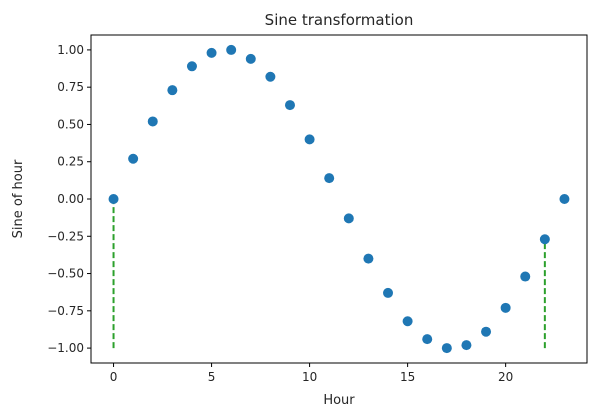 The width and height of the screenshot is (600, 417). What do you see at coordinates (18, 198) in the screenshot?
I see `y-axis-label: Sine of hour` at bounding box center [18, 198].